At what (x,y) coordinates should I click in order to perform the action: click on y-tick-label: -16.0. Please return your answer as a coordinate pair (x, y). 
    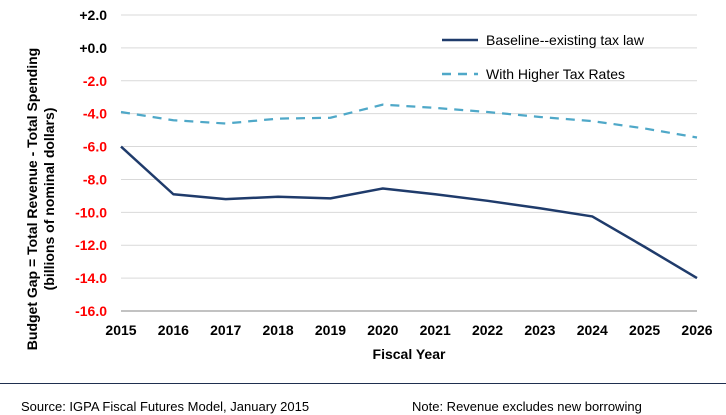
    Looking at the image, I should click on (91, 311).